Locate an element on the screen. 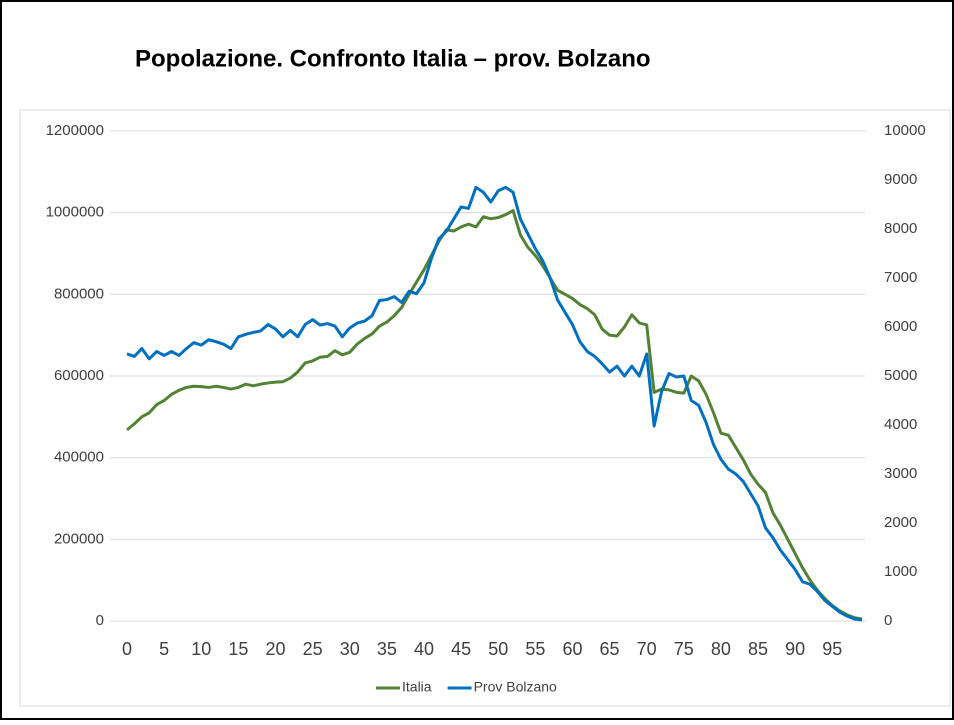 This screenshot has width=954, height=725. x-tick-label: 0 is located at coordinates (127, 649).